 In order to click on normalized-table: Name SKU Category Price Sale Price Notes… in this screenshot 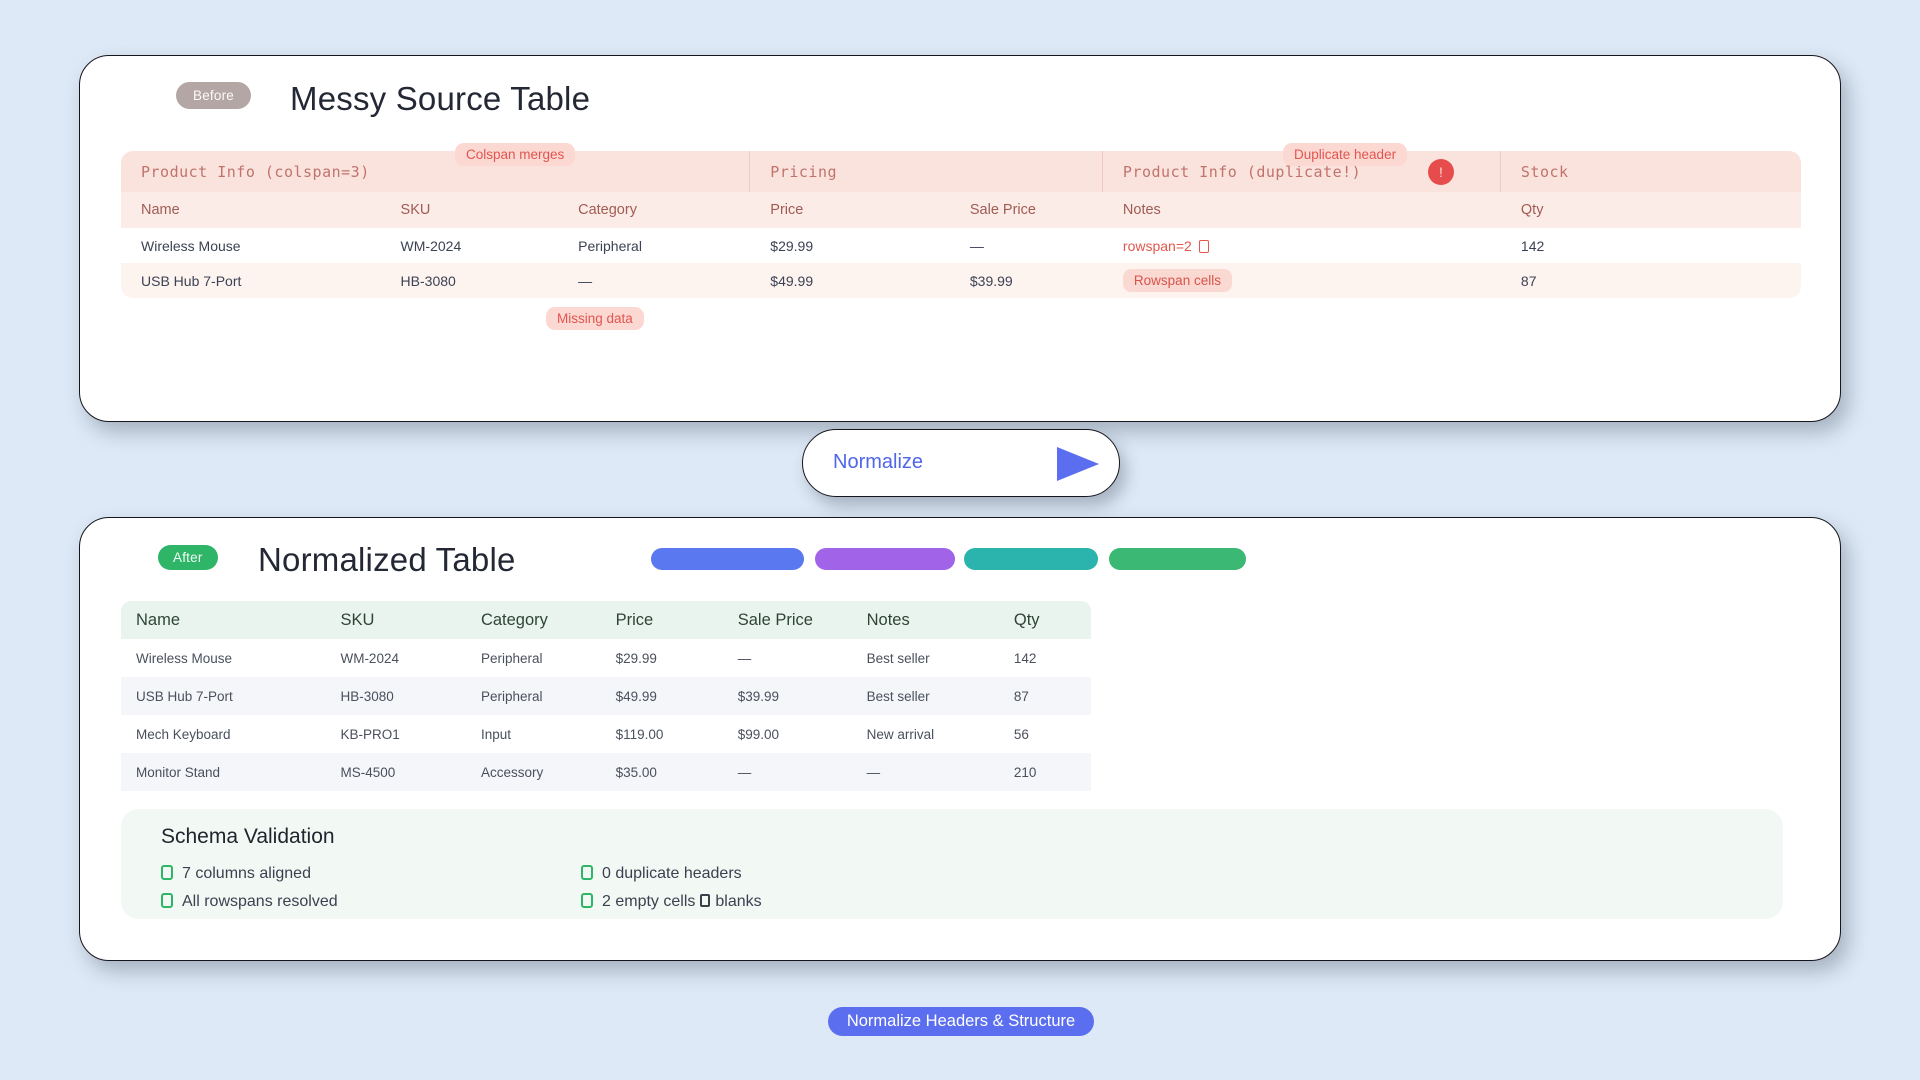, I will do `click(606, 696)`.